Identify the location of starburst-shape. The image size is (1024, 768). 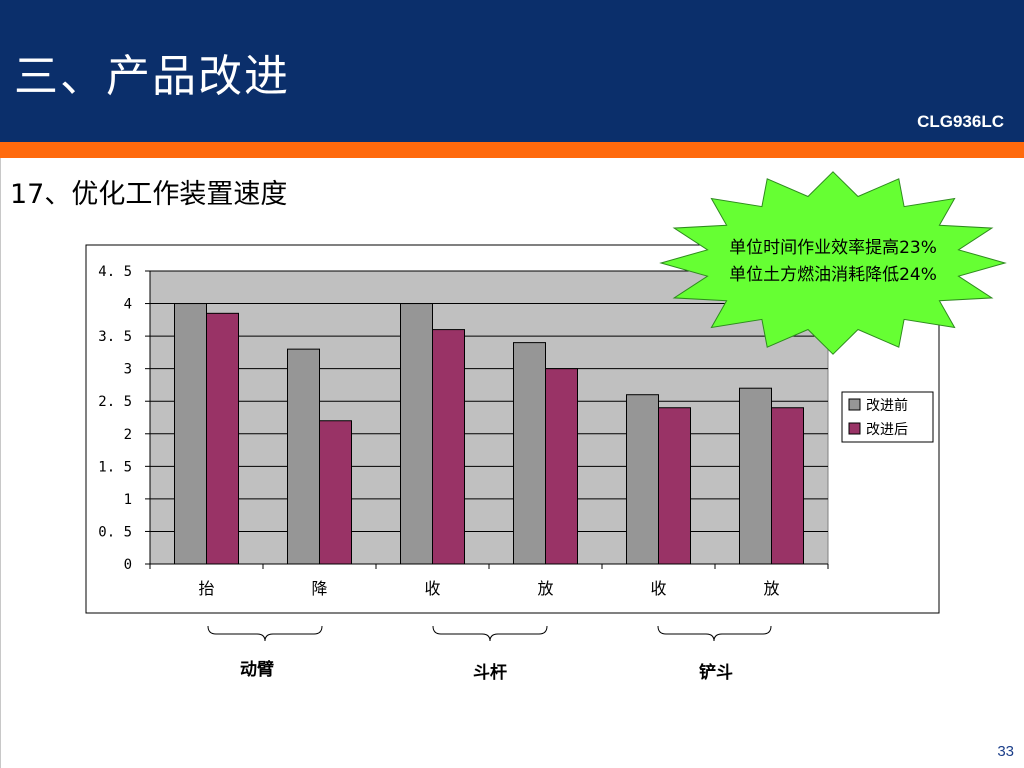
(833, 263).